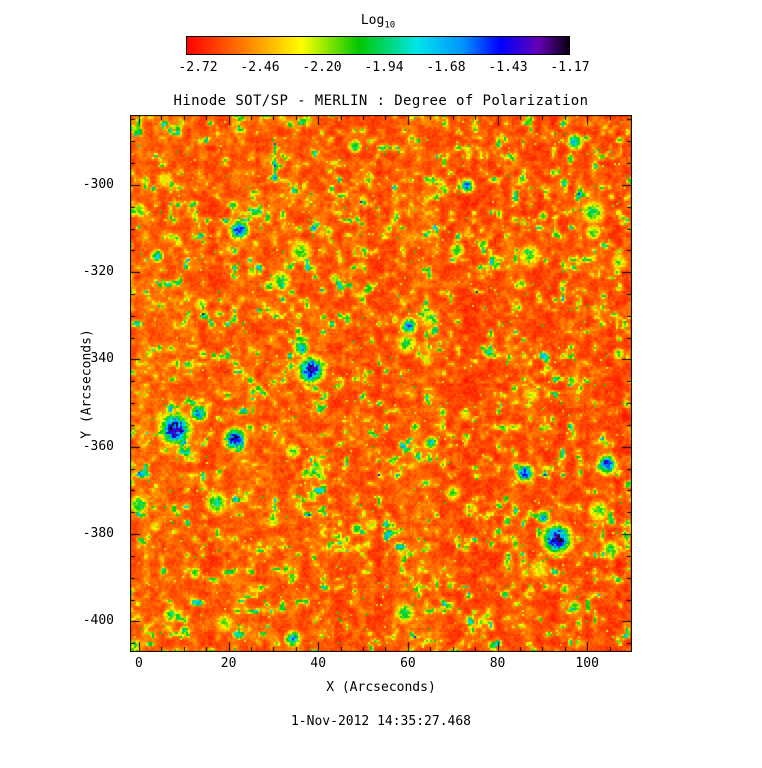 This screenshot has height=768, width=762. Describe the element at coordinates (98, 534) in the screenshot. I see `y-tick-label: -380` at that location.